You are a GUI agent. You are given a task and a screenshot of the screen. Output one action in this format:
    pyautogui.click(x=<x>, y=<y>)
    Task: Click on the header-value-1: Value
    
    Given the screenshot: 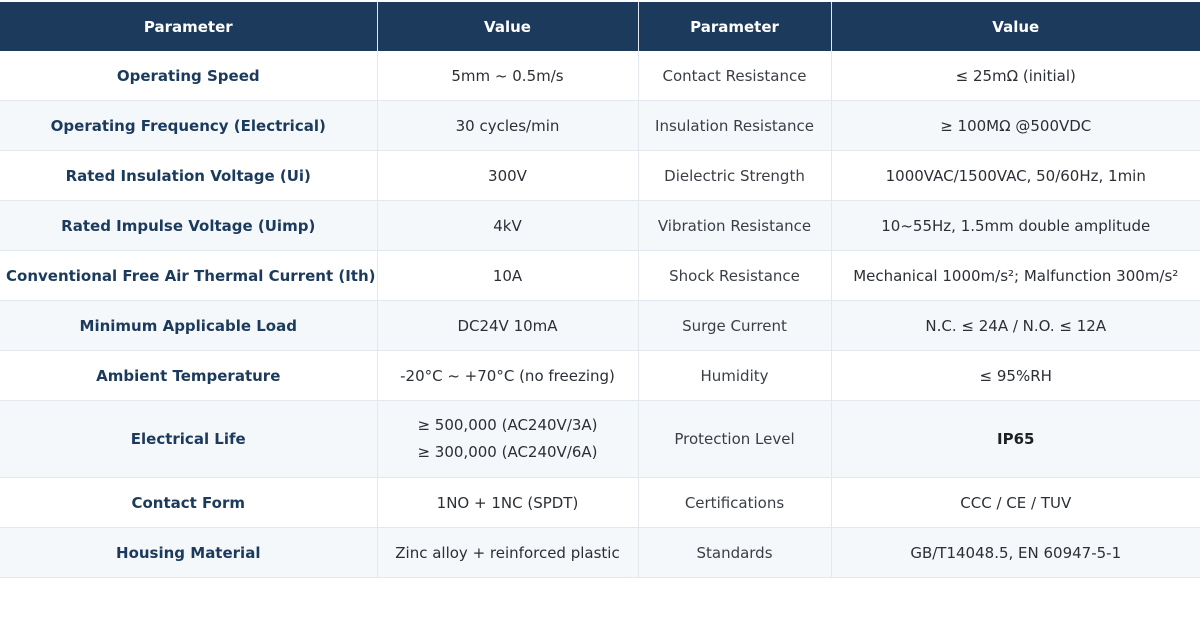 What is the action you would take?
    pyautogui.click(x=508, y=26)
    